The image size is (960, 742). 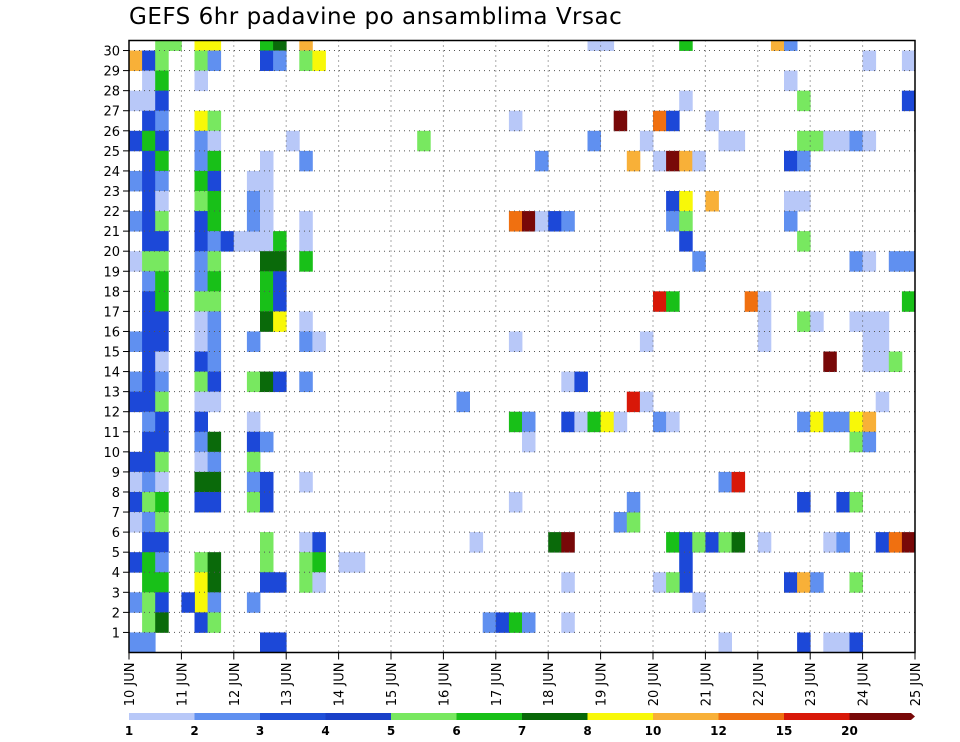 I want to click on y-tick-label: 6, so click(x=116, y=533).